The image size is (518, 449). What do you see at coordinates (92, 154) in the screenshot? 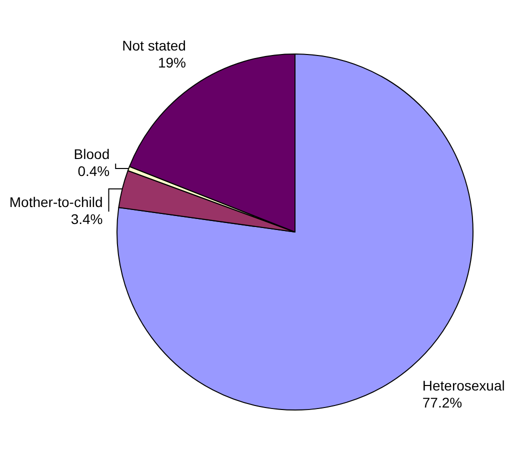
I see `slice-label: Blood` at bounding box center [92, 154].